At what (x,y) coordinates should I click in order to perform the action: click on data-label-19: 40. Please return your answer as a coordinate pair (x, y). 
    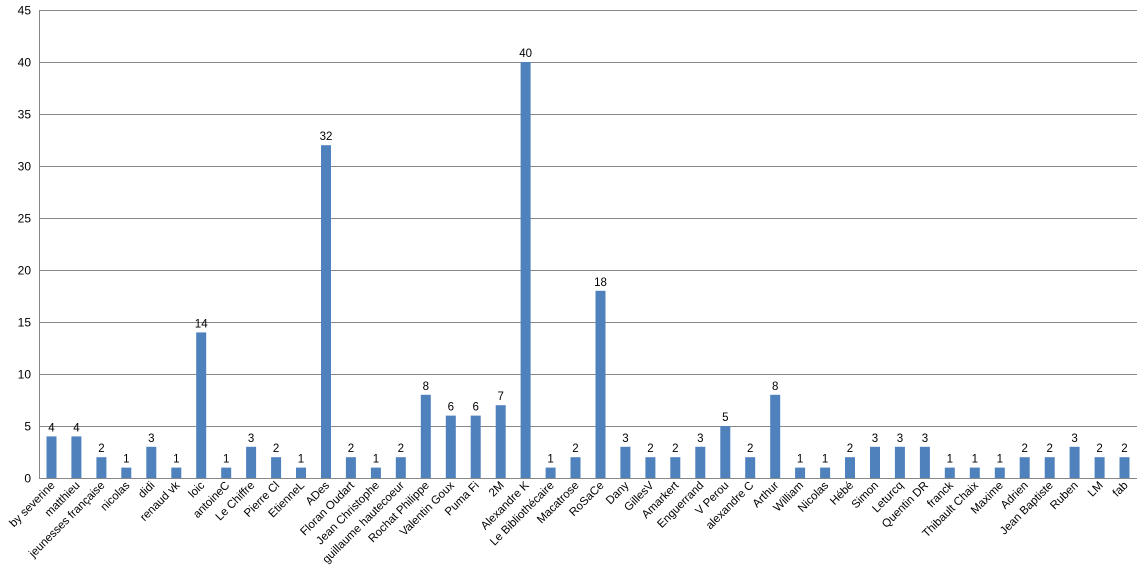
    Looking at the image, I should click on (525, 54).